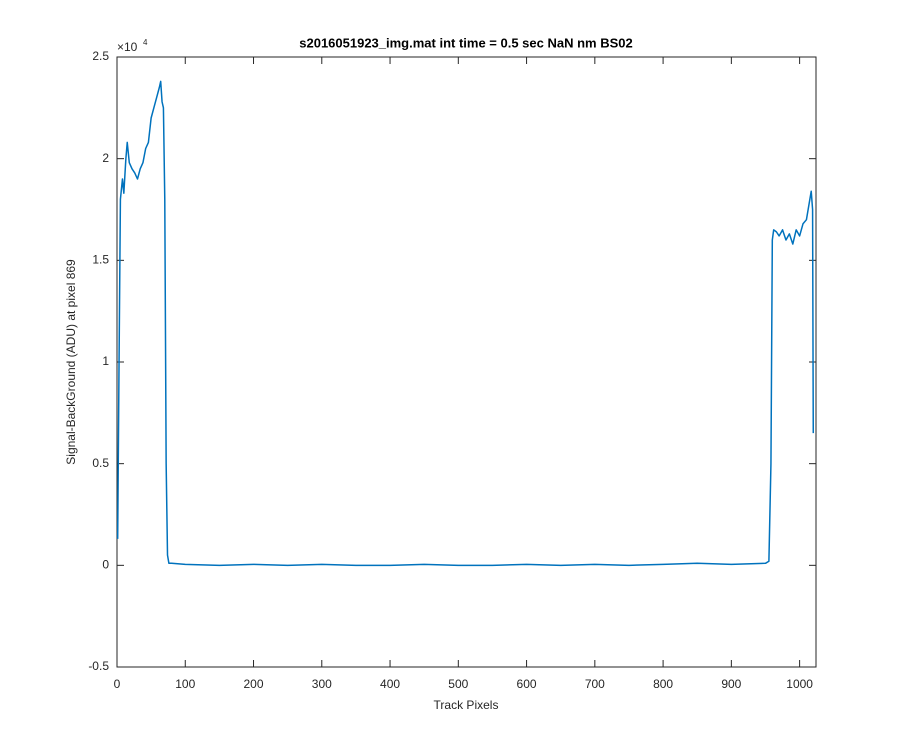 This screenshot has width=900, height=750. I want to click on y-tick-label: -0.5, so click(98, 666).